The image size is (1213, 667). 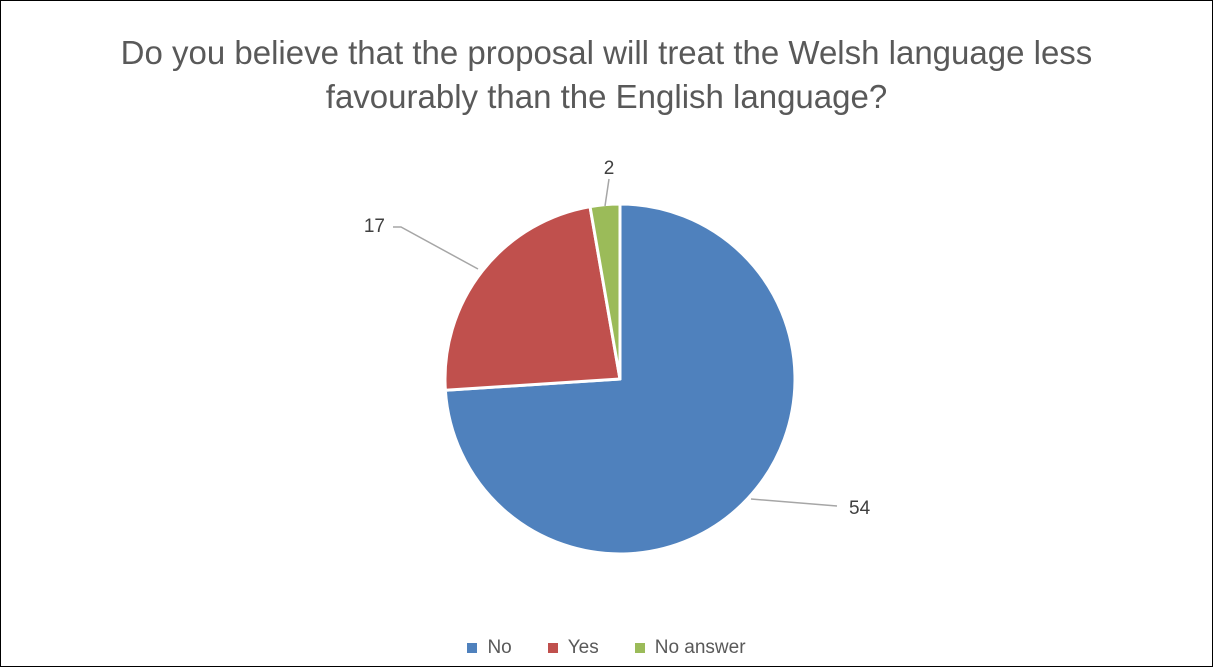 I want to click on legend-item-yes: Yes, so click(x=573, y=648).